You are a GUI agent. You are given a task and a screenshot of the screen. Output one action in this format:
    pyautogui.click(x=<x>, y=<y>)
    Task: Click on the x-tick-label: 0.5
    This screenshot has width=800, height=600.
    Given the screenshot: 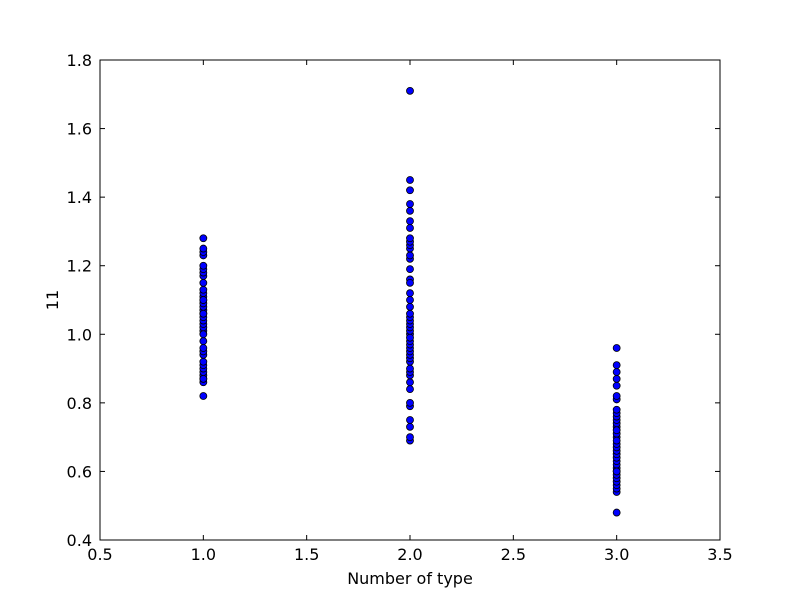 What is the action you would take?
    pyautogui.click(x=99, y=554)
    